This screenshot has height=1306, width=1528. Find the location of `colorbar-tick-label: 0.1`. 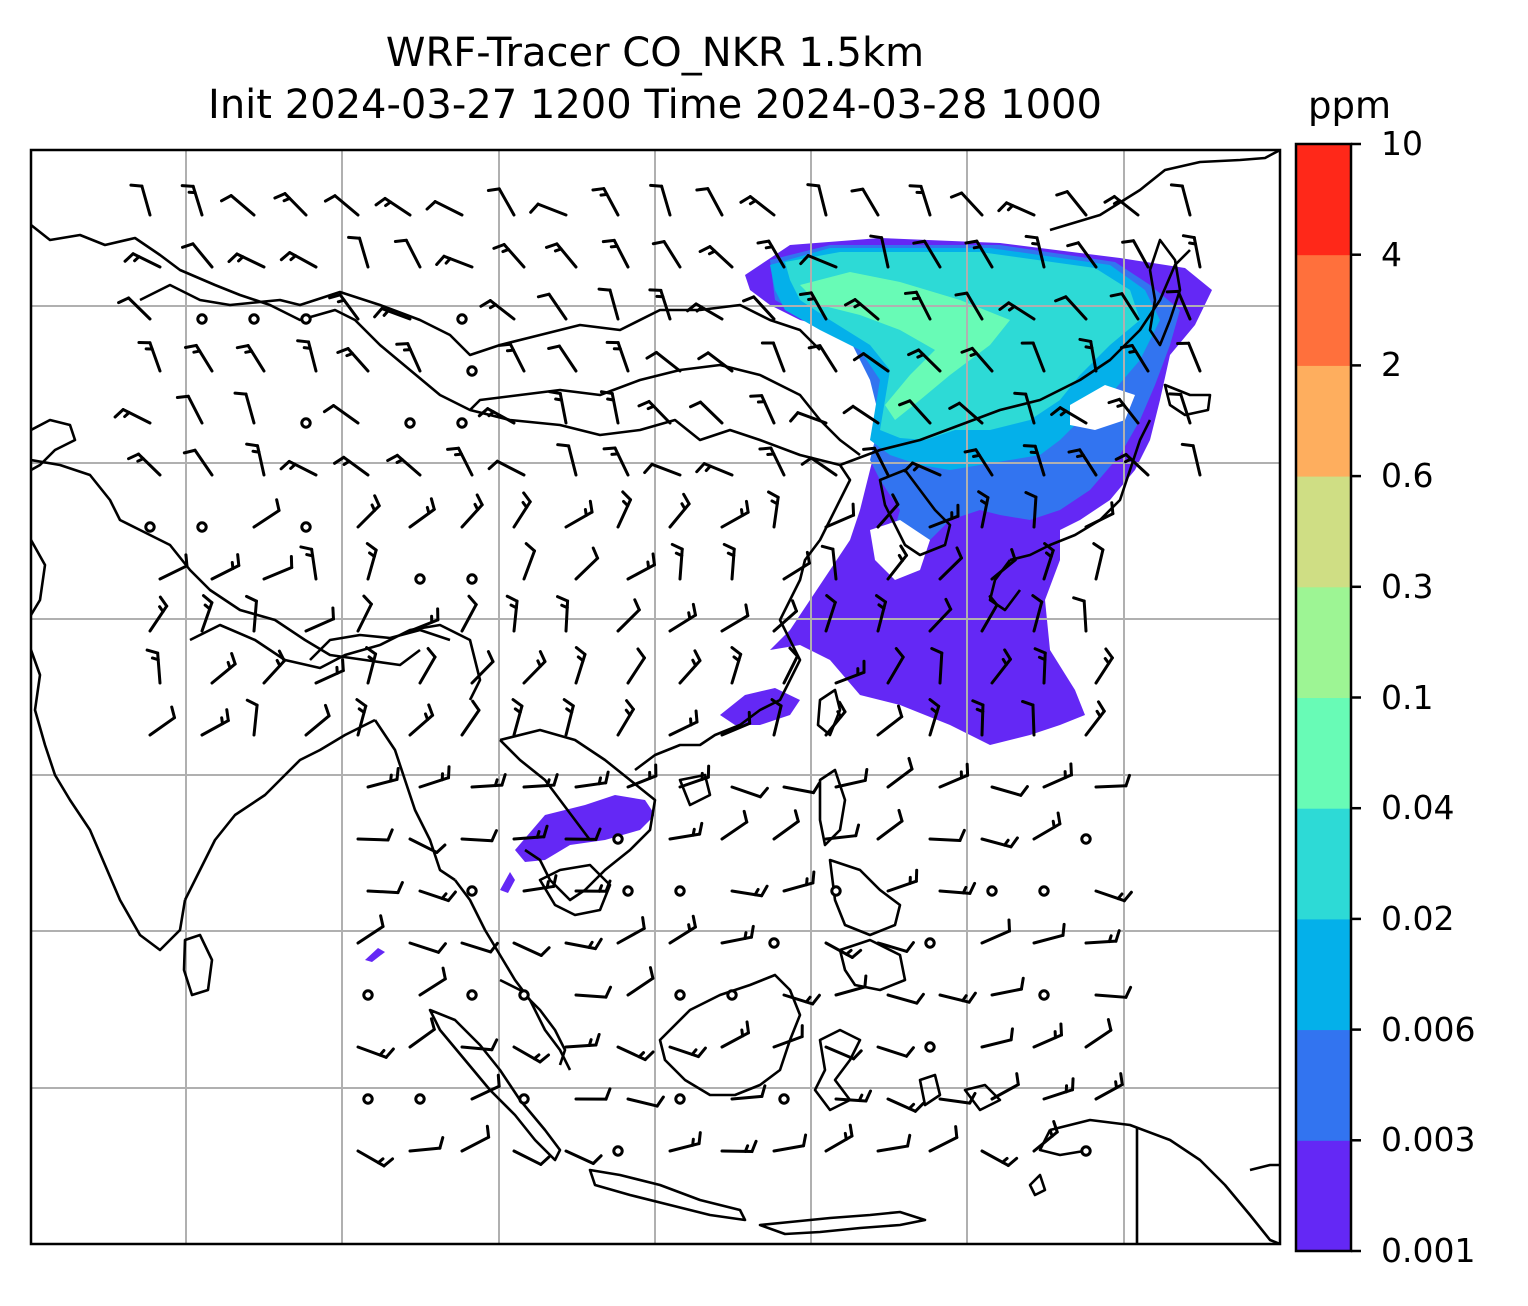

colorbar-tick-label: 0.1 is located at coordinates (1407, 697).